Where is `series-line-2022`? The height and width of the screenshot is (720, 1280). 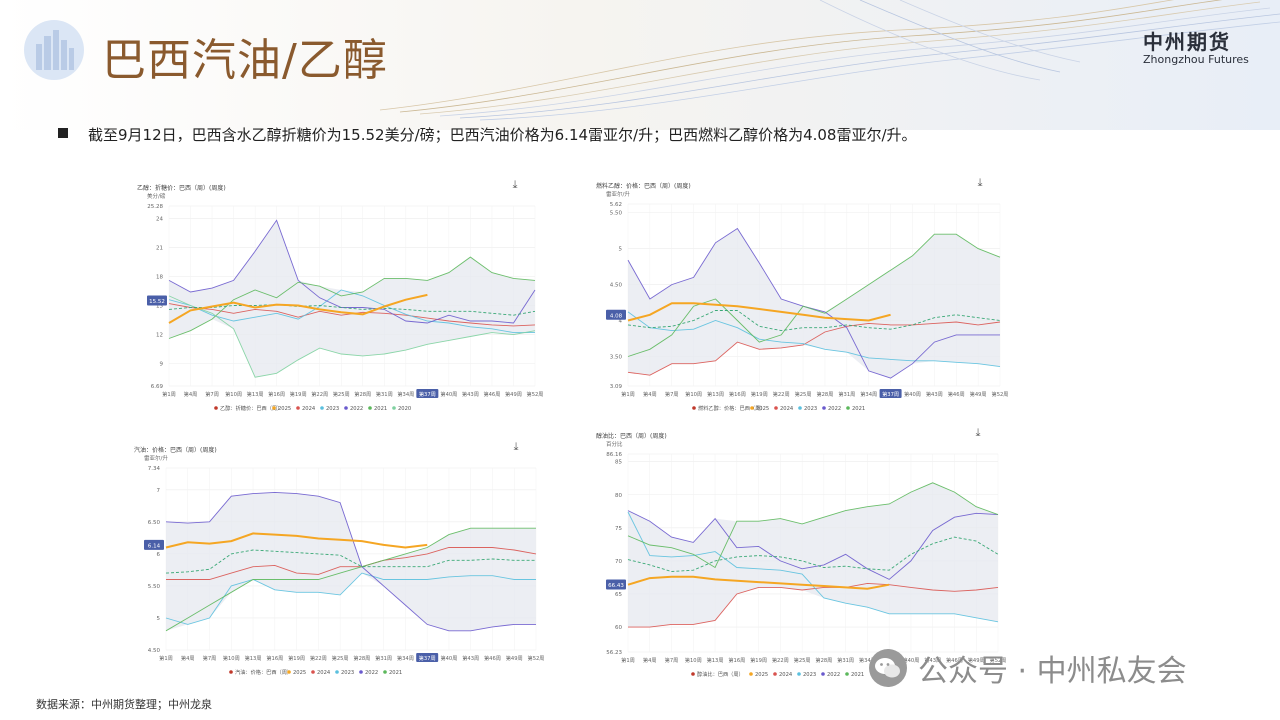
series-line-2022 is located at coordinates (813, 545).